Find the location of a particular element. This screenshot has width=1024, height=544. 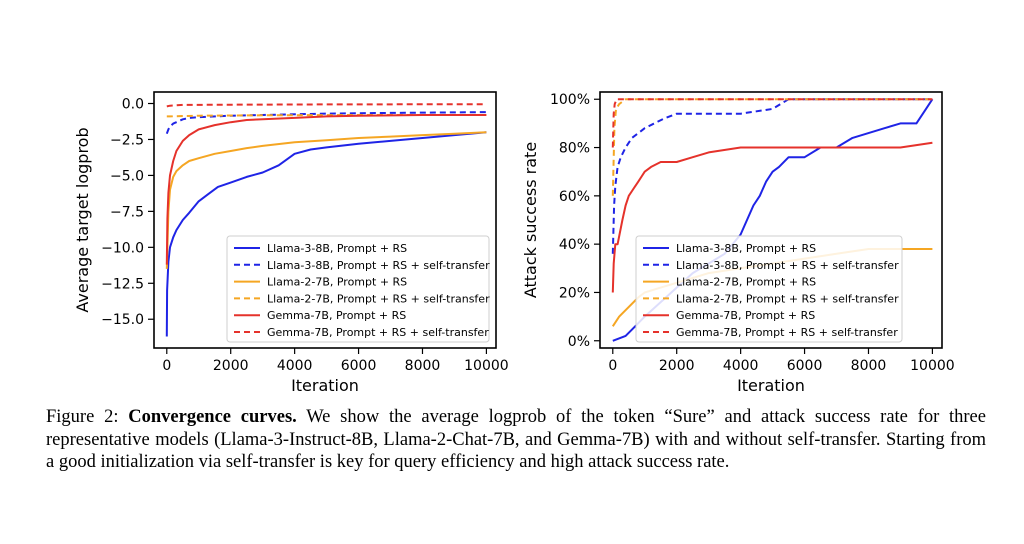

y-tick-label: −7.5 is located at coordinates (127, 212).